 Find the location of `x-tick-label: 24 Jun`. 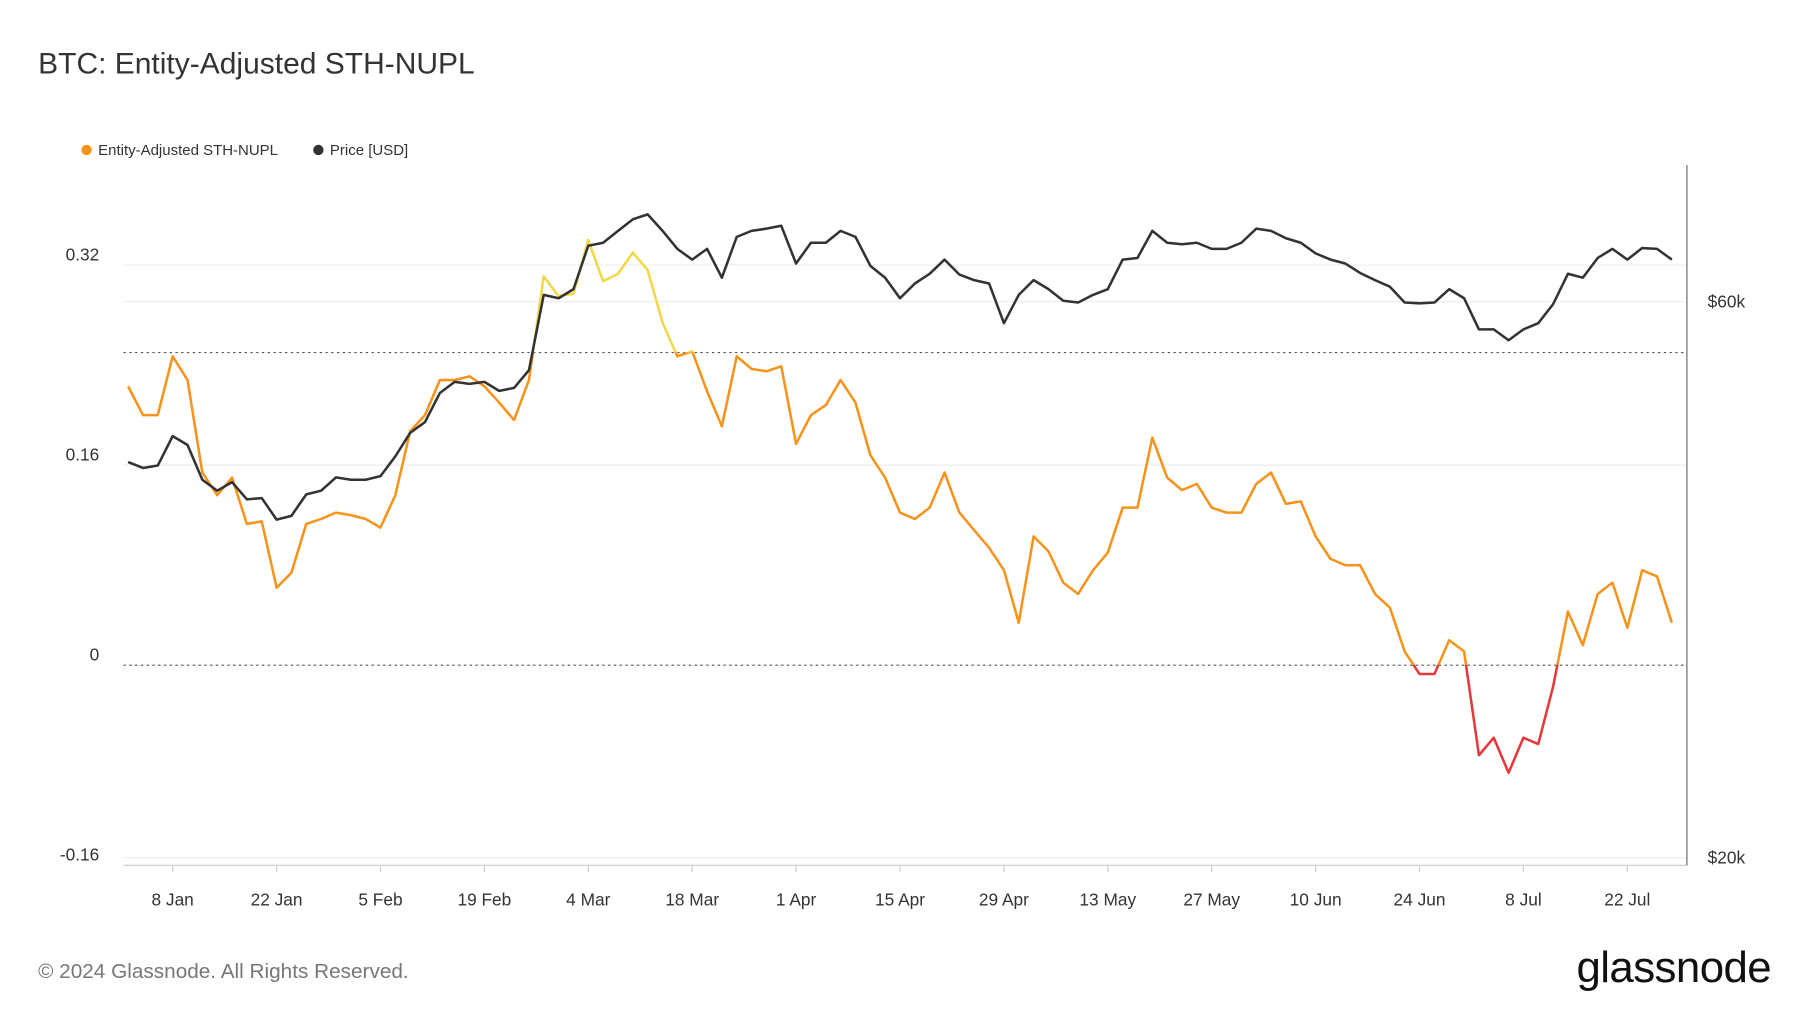

x-tick-label: 24 Jun is located at coordinates (1420, 900).